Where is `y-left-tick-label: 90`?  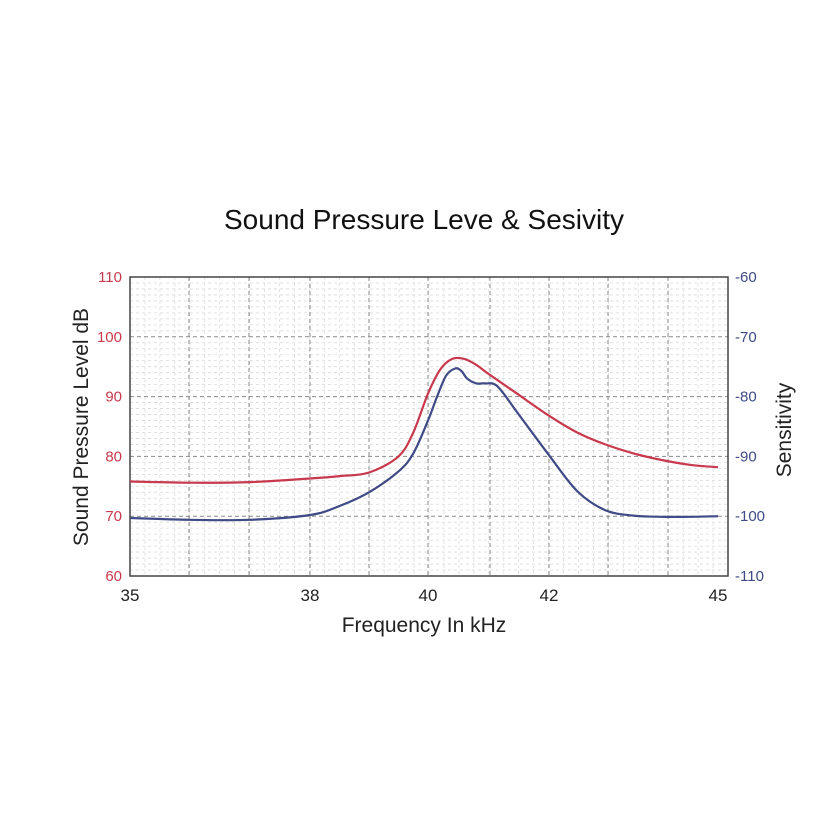
y-left-tick-label: 90 is located at coordinates (113, 397).